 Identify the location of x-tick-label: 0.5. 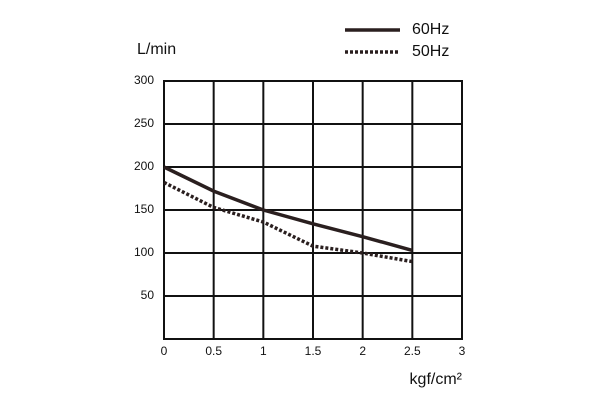
(213, 351).